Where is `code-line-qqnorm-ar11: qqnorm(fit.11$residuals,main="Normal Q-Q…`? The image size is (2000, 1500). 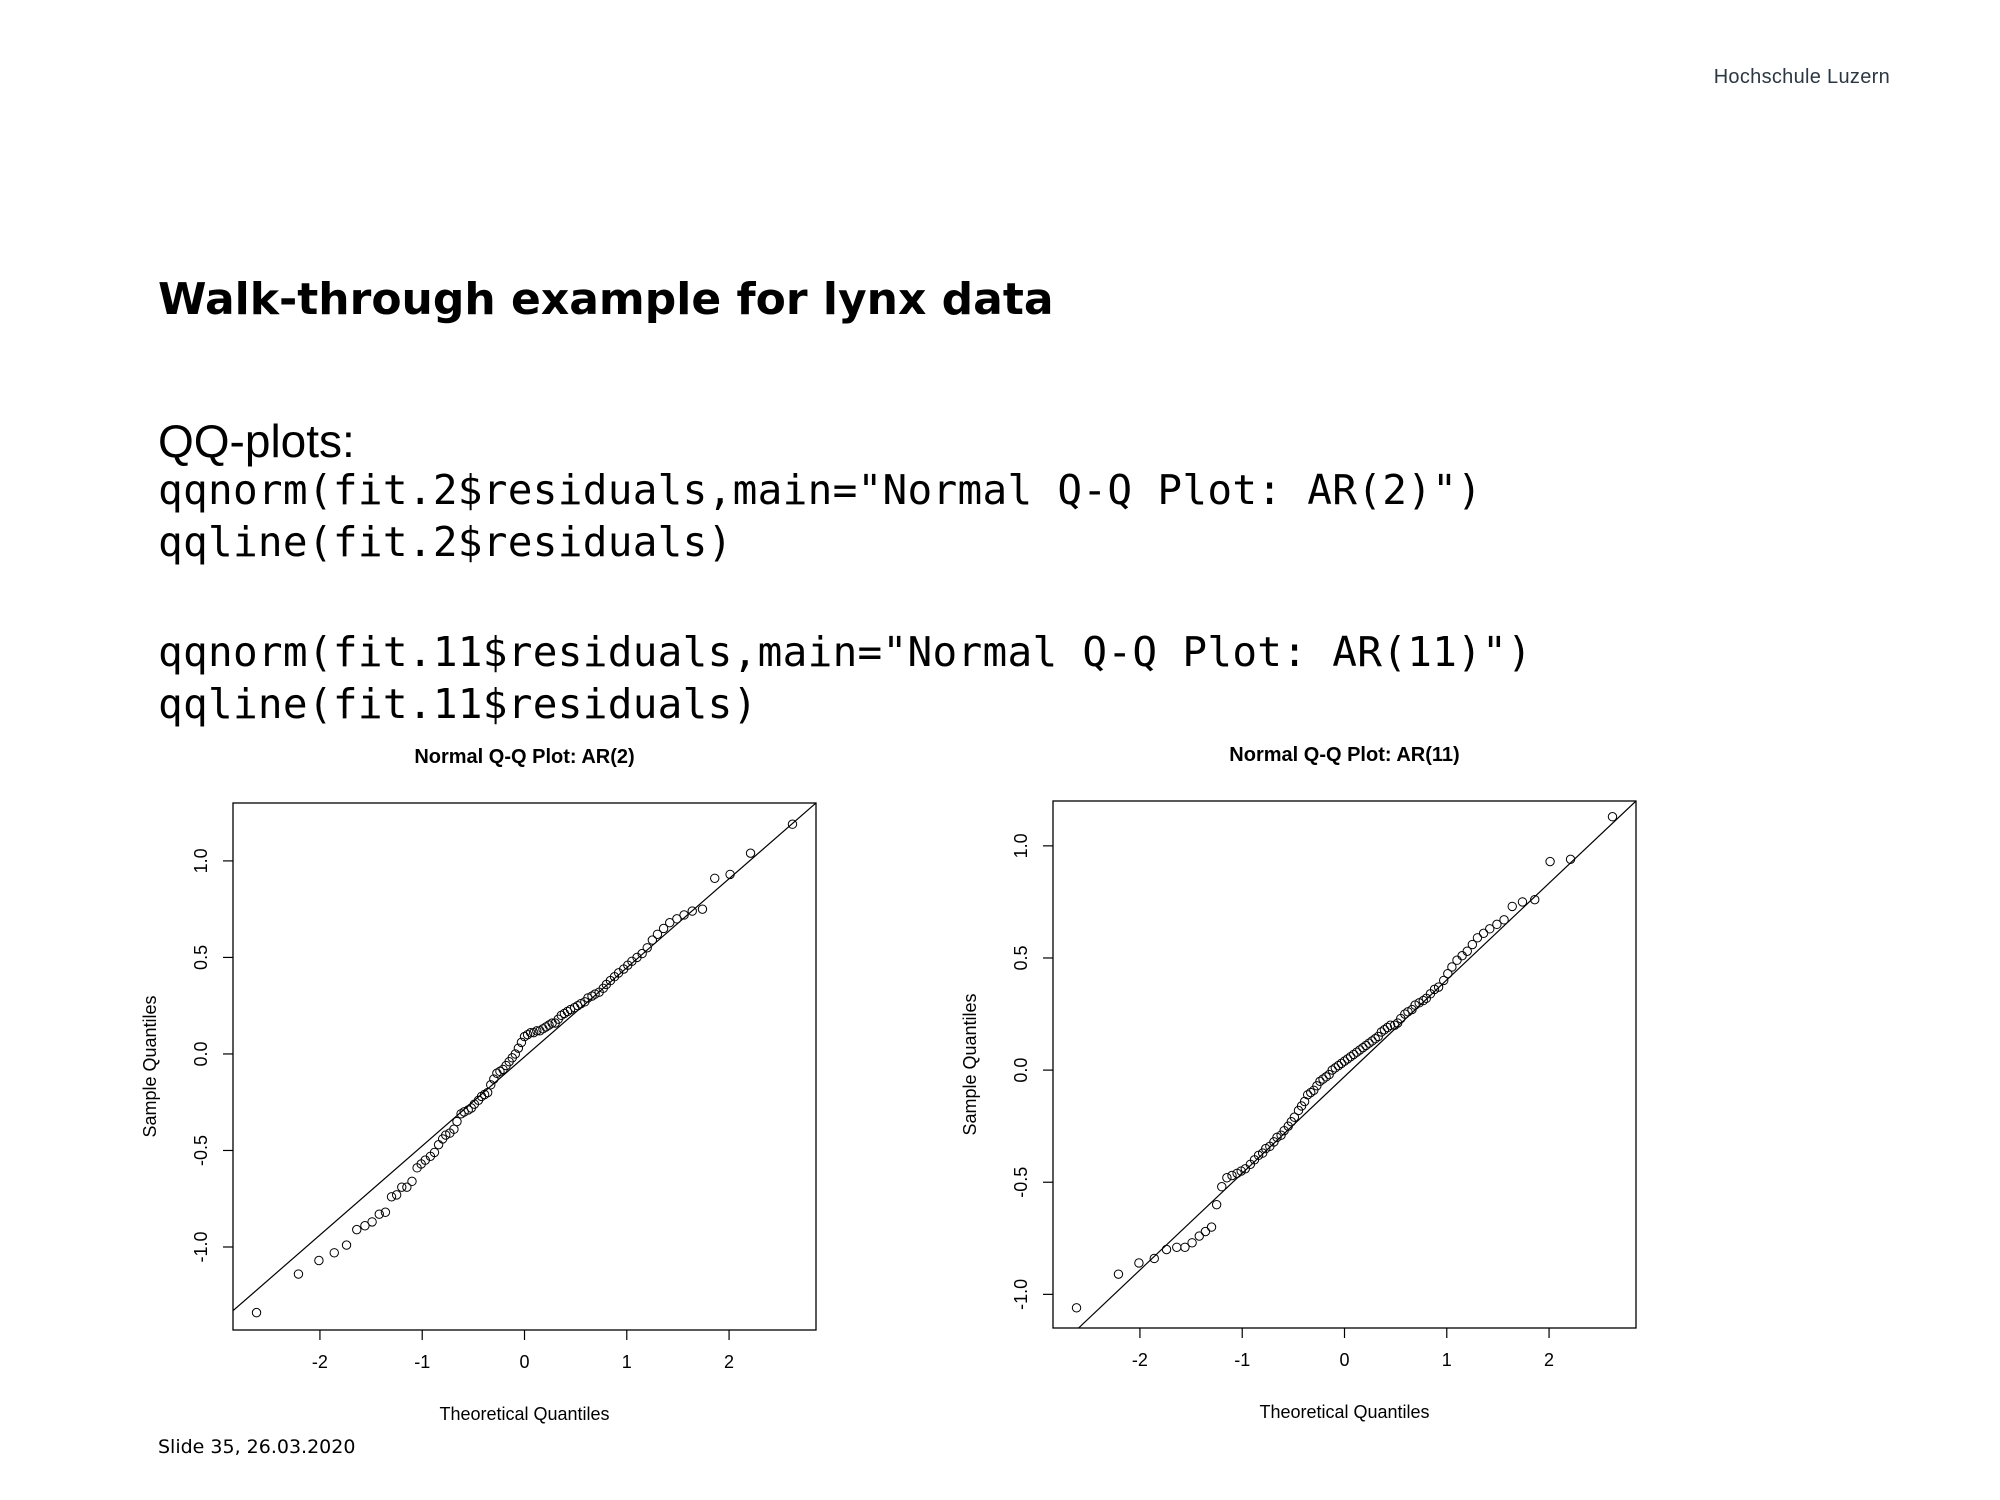
code-line-qqnorm-ar11: qqnorm(fit.11$residuals,main="Normal Q-Q… is located at coordinates (845, 652).